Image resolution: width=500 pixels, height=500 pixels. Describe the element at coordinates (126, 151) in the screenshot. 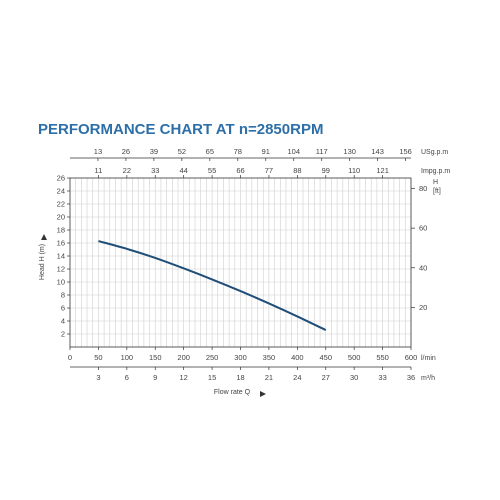

I see `usgpm-tick-label: 26` at that location.